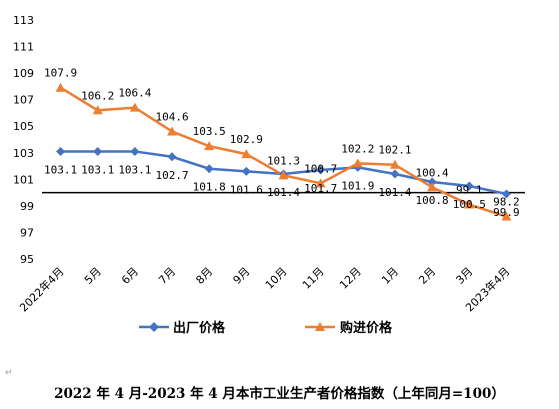  I want to click on legend-item-factory-price: 出厂价格, so click(182, 328).